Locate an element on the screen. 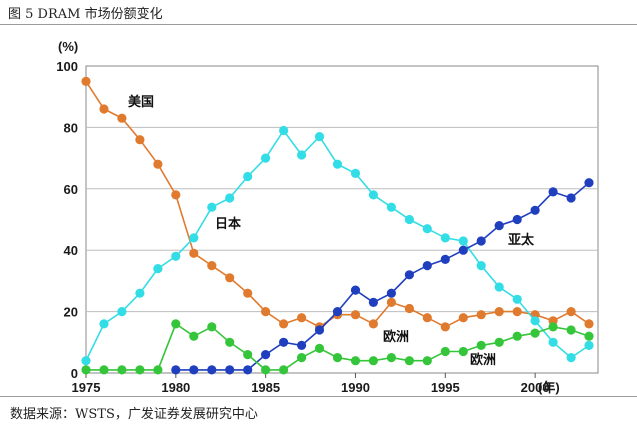 The height and width of the screenshot is (426, 637). x-tick-label: 1975 is located at coordinates (86, 387).